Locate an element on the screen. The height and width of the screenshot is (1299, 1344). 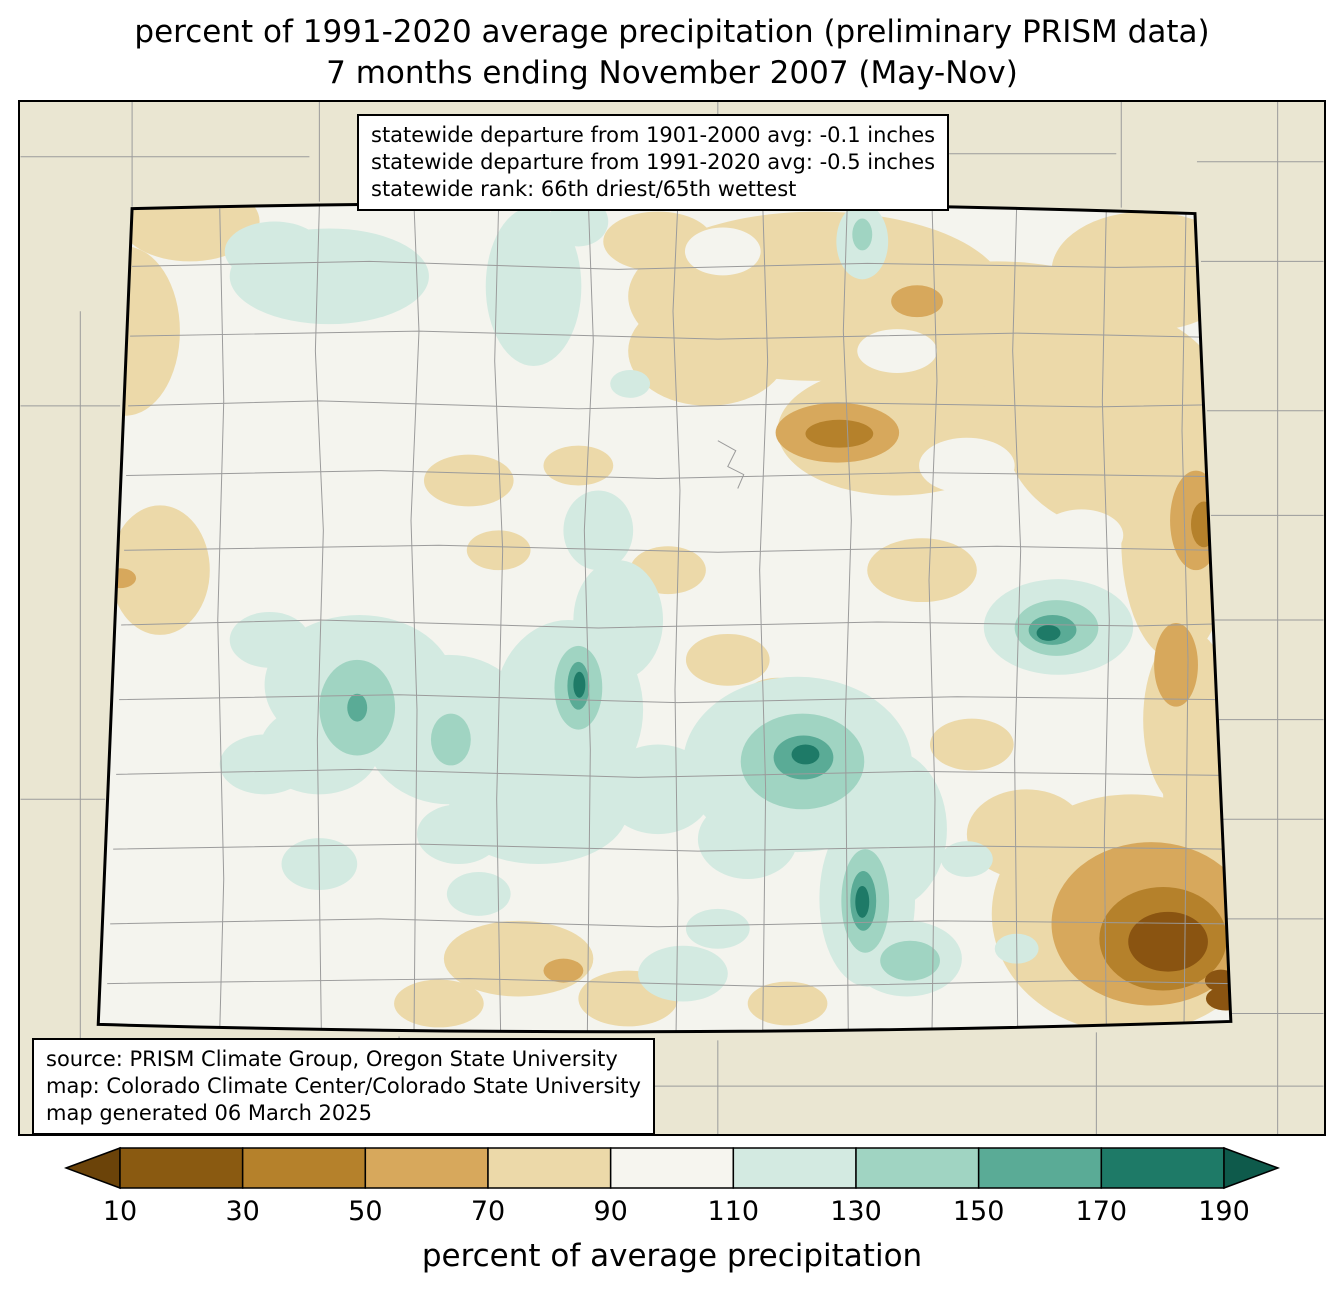
colorbar-tick-label: 170 is located at coordinates (1101, 1211).